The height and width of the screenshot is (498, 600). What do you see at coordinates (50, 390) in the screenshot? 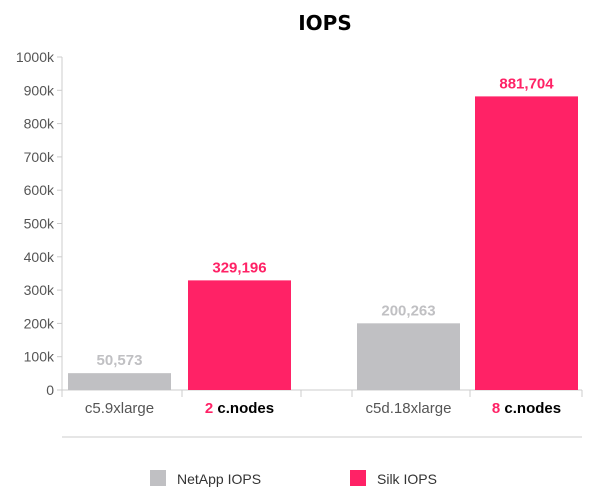
I see `y-tick-label: 0` at bounding box center [50, 390].